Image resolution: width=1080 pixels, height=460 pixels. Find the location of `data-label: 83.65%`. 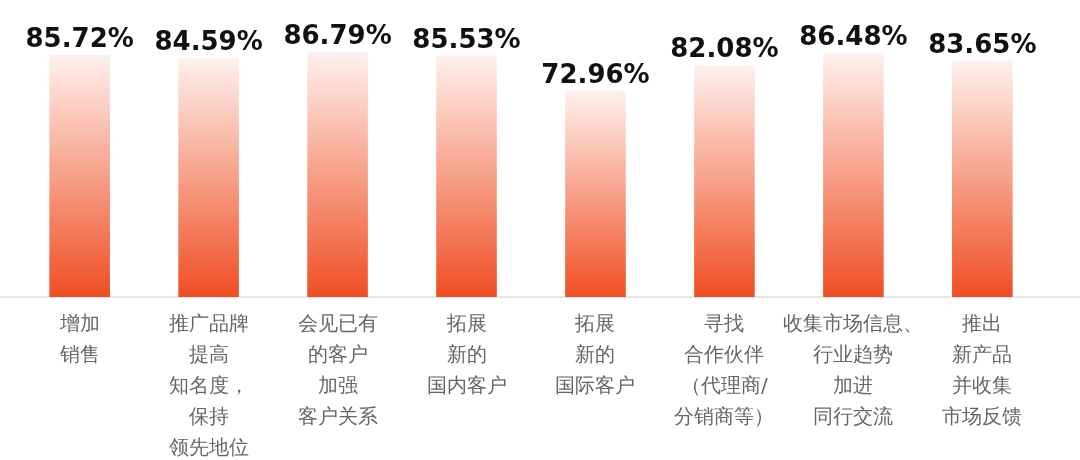

data-label: 83.65% is located at coordinates (982, 43).